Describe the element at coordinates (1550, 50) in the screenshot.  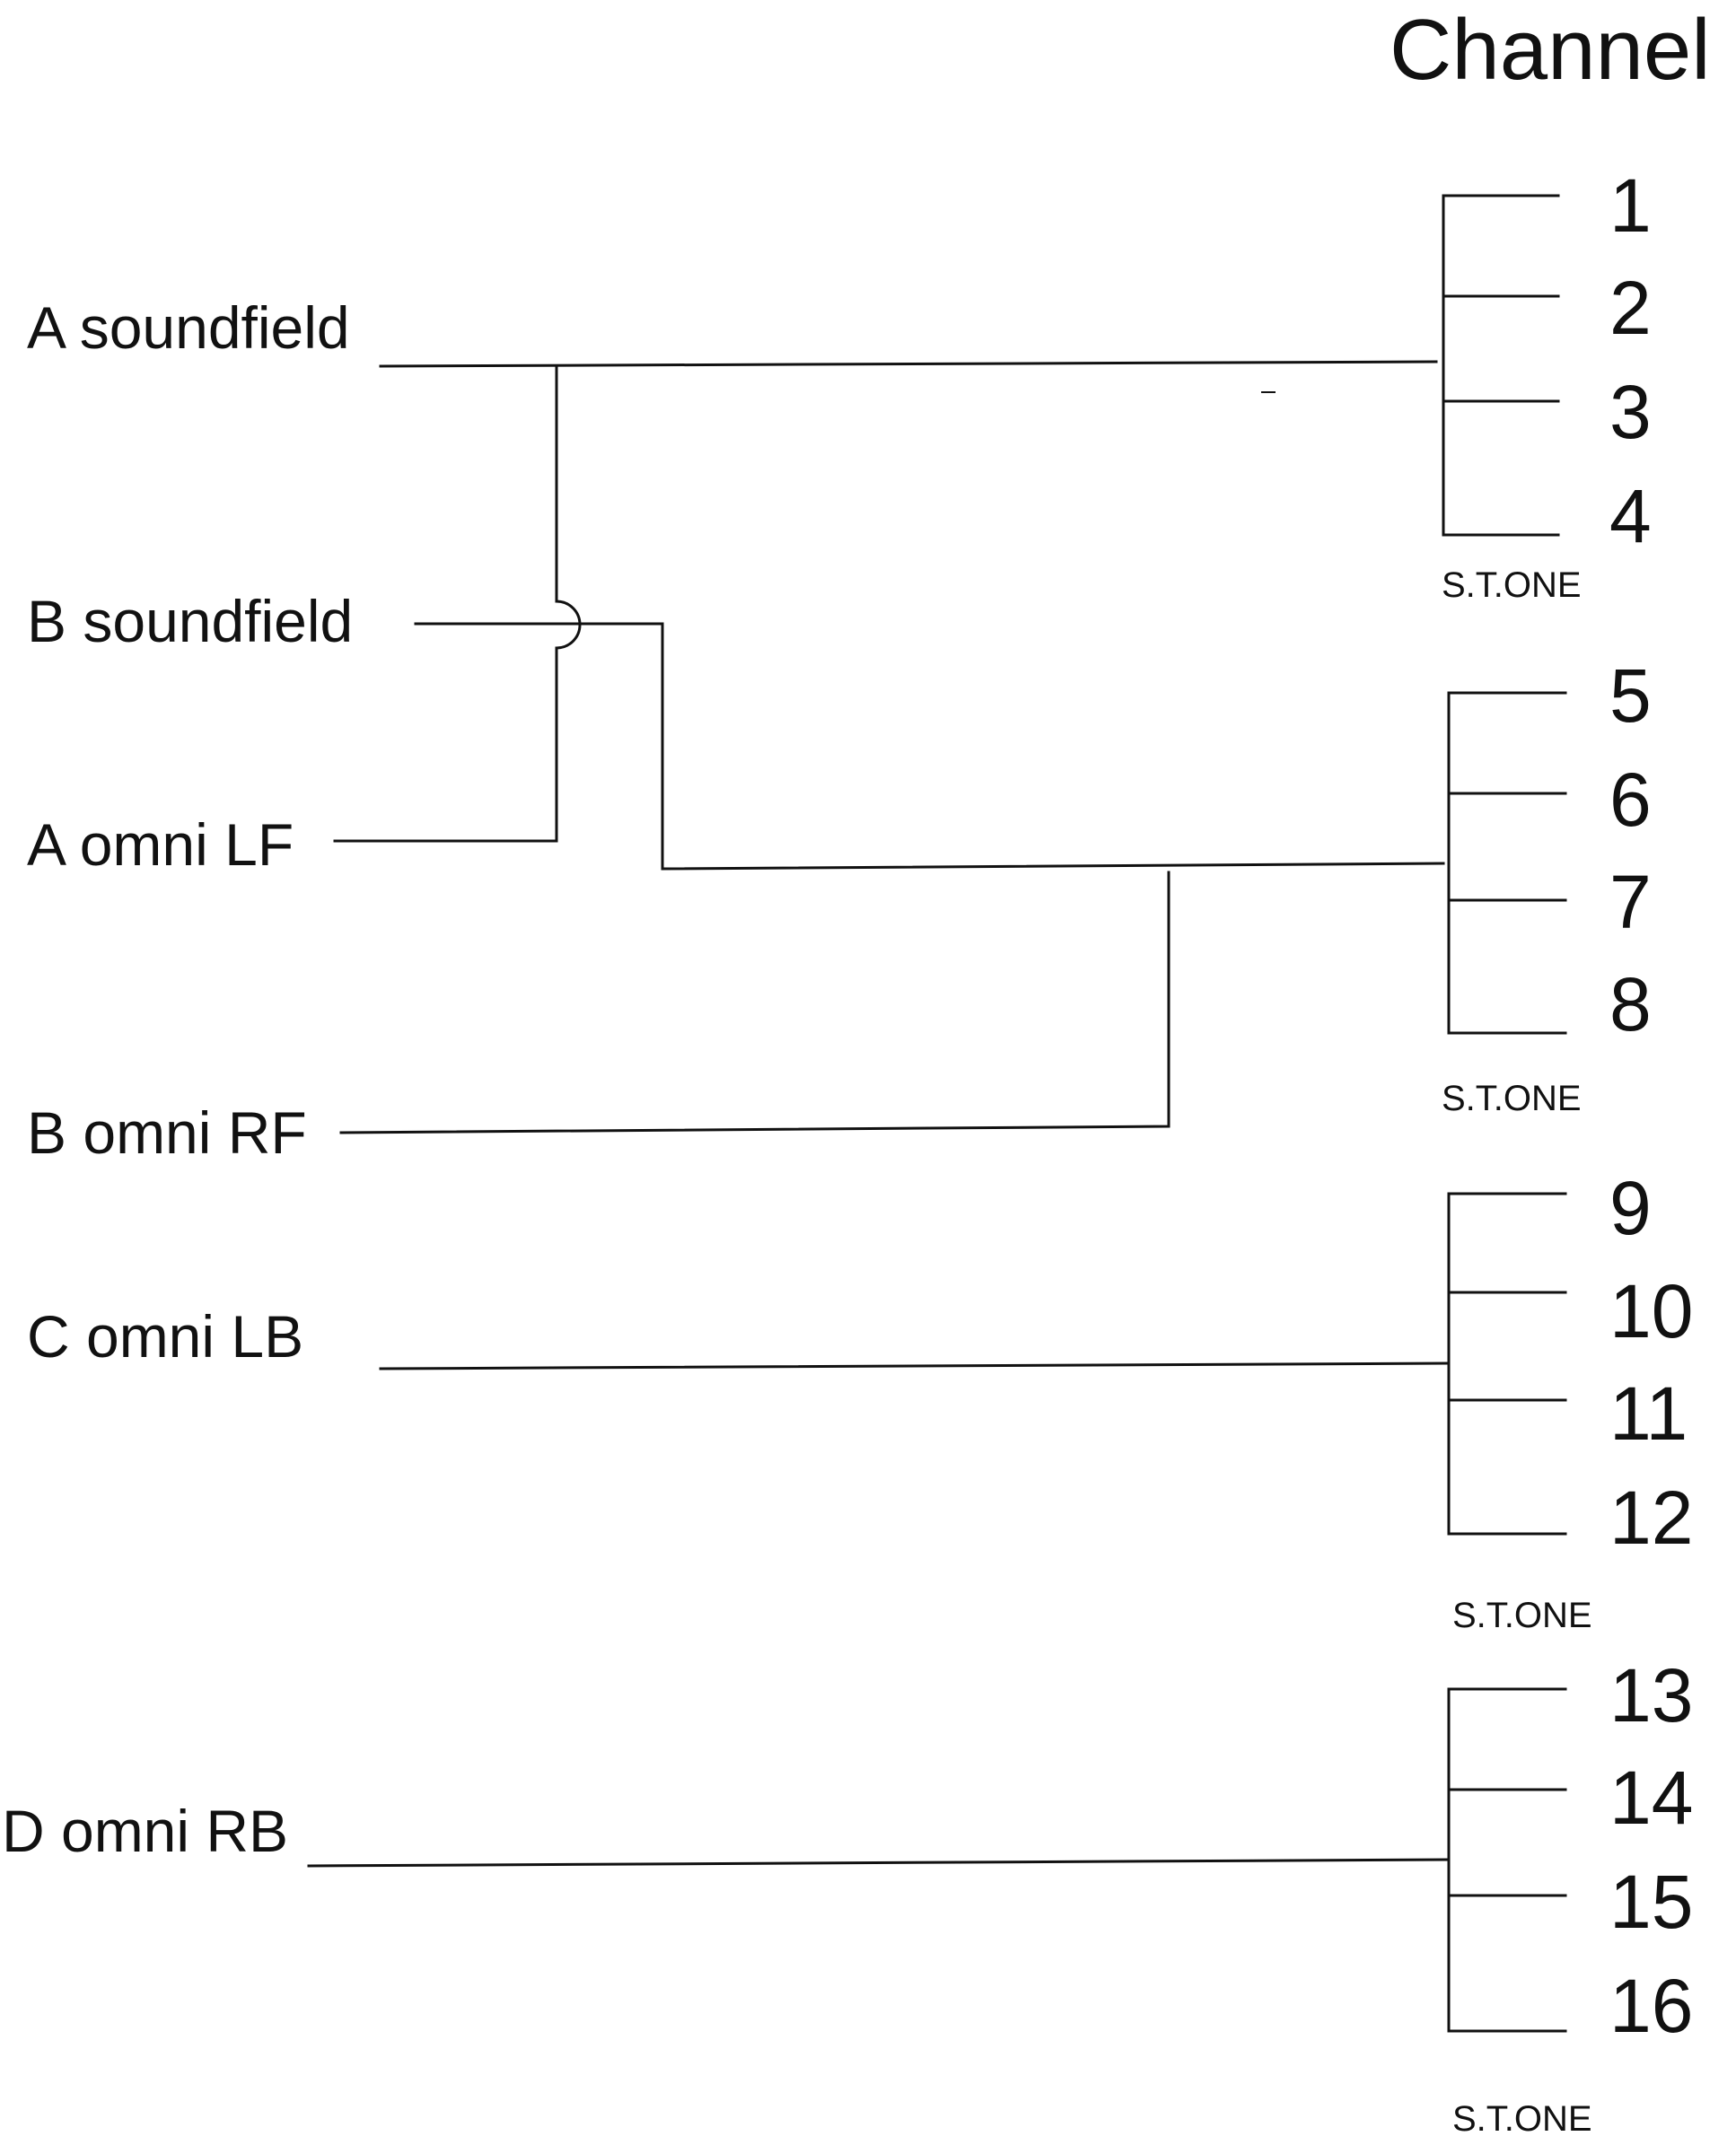
I see `diagram-title: Channel` at that location.